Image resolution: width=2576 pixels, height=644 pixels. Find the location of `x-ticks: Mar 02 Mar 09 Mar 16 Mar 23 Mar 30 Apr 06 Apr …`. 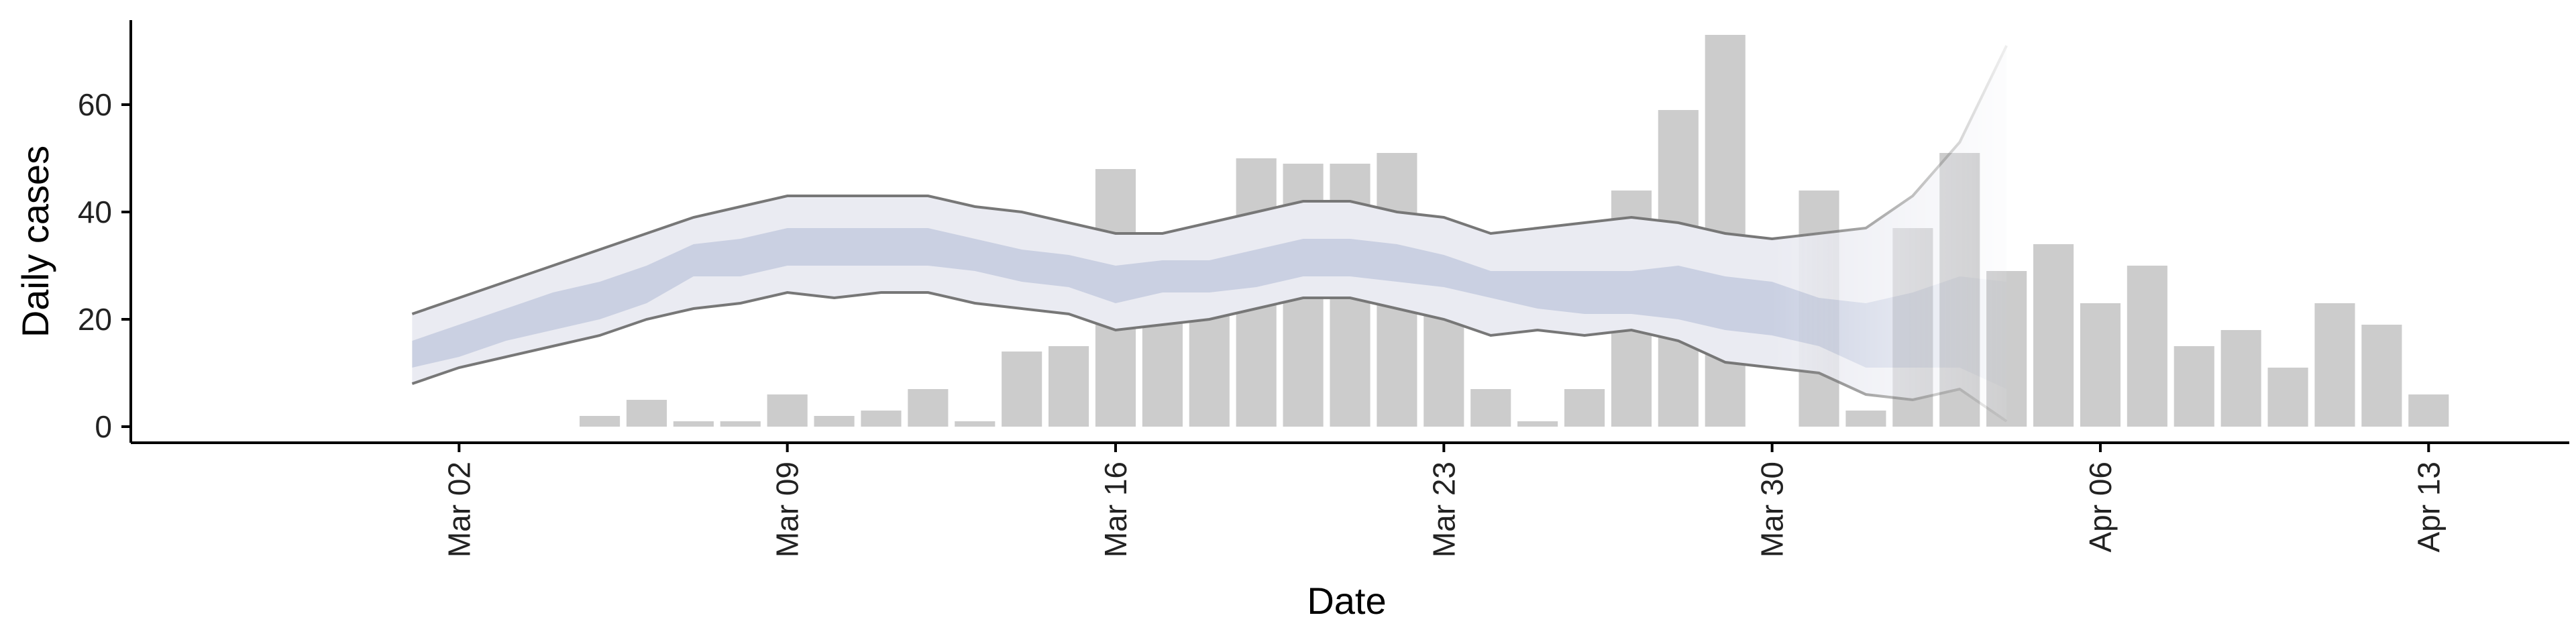

x-ticks: Mar 02 Mar 09 Mar 16 Mar 23 Mar 30 Apr 06 Apr … is located at coordinates (1443, 500).